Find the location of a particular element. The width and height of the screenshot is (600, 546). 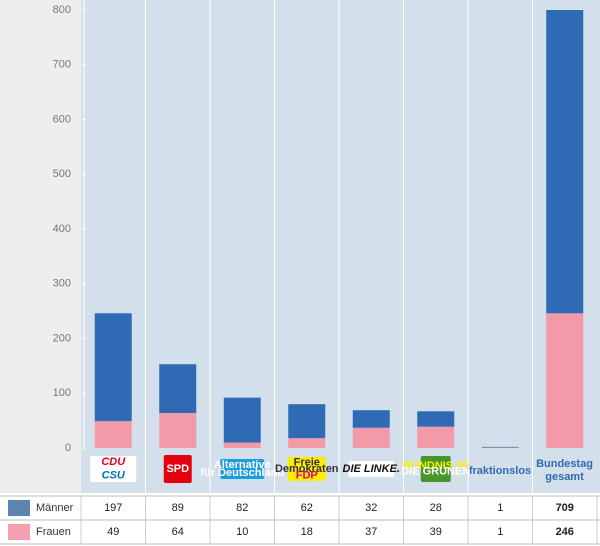

axis-background is located at coordinates (40, 246).